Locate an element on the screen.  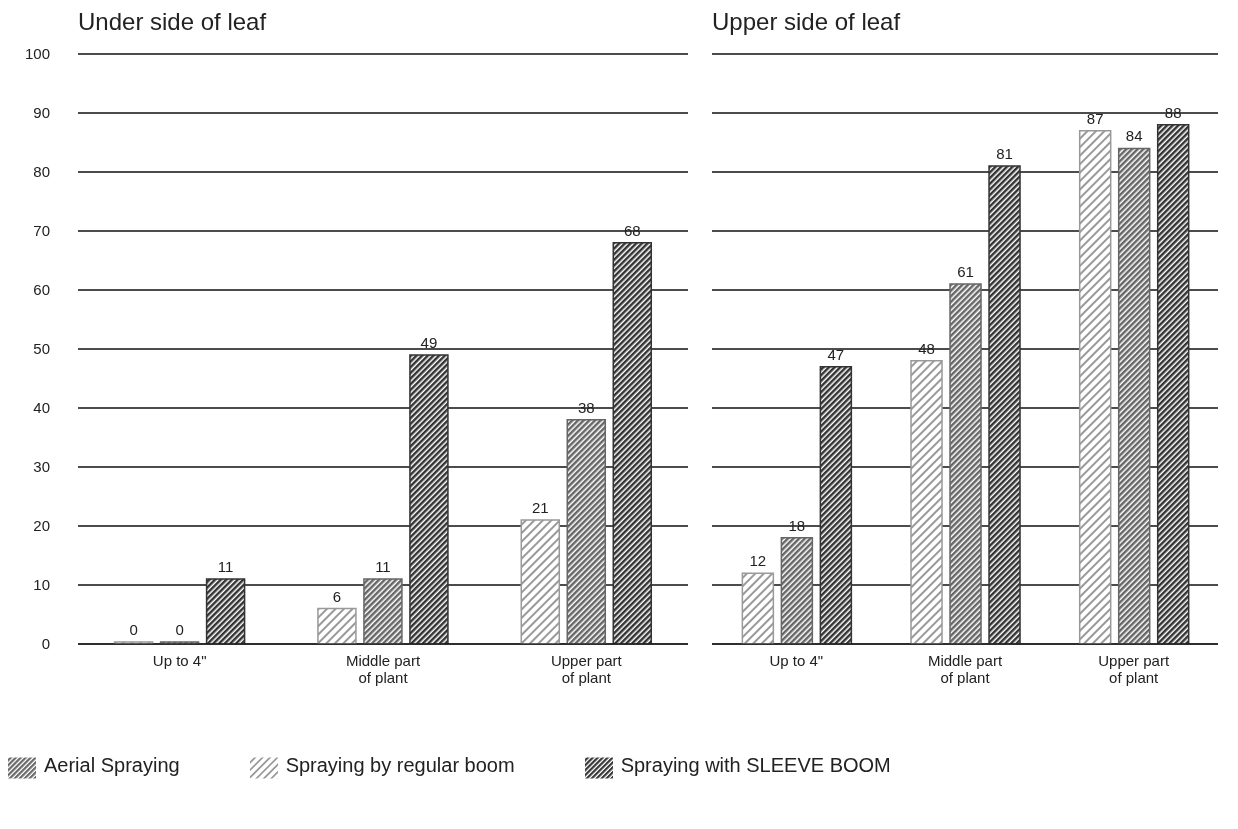
chart-title: Under side of leaf is located at coordinates (173, 22).